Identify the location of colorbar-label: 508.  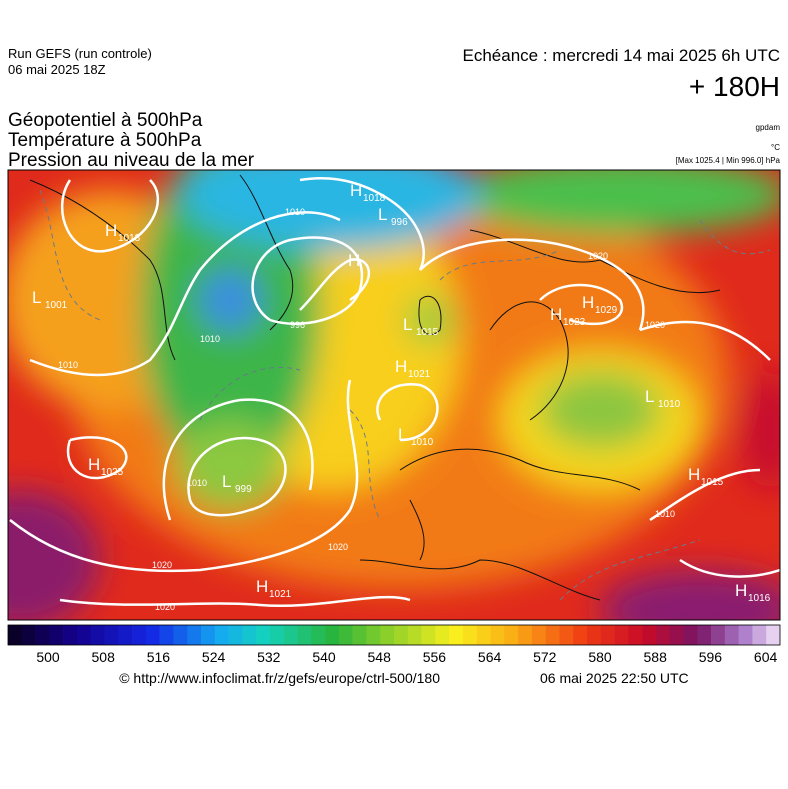
(104, 657).